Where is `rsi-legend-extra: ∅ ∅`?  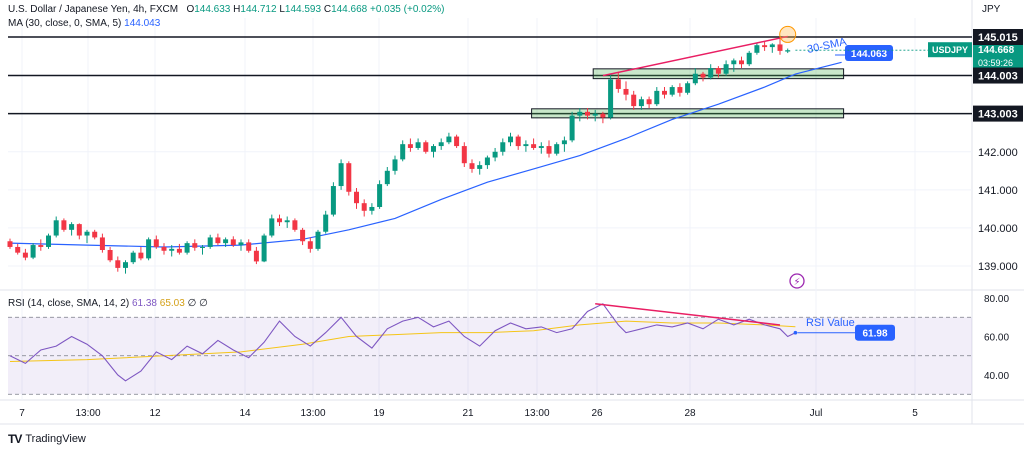
rsi-legend-extra: ∅ ∅ is located at coordinates (197, 303).